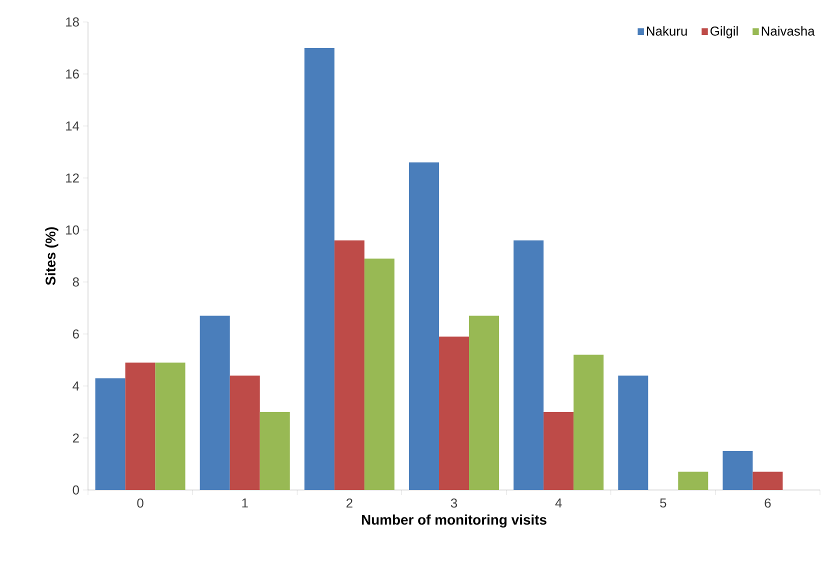 The height and width of the screenshot is (579, 832). I want to click on y-tick-label: 18, so click(72, 22).